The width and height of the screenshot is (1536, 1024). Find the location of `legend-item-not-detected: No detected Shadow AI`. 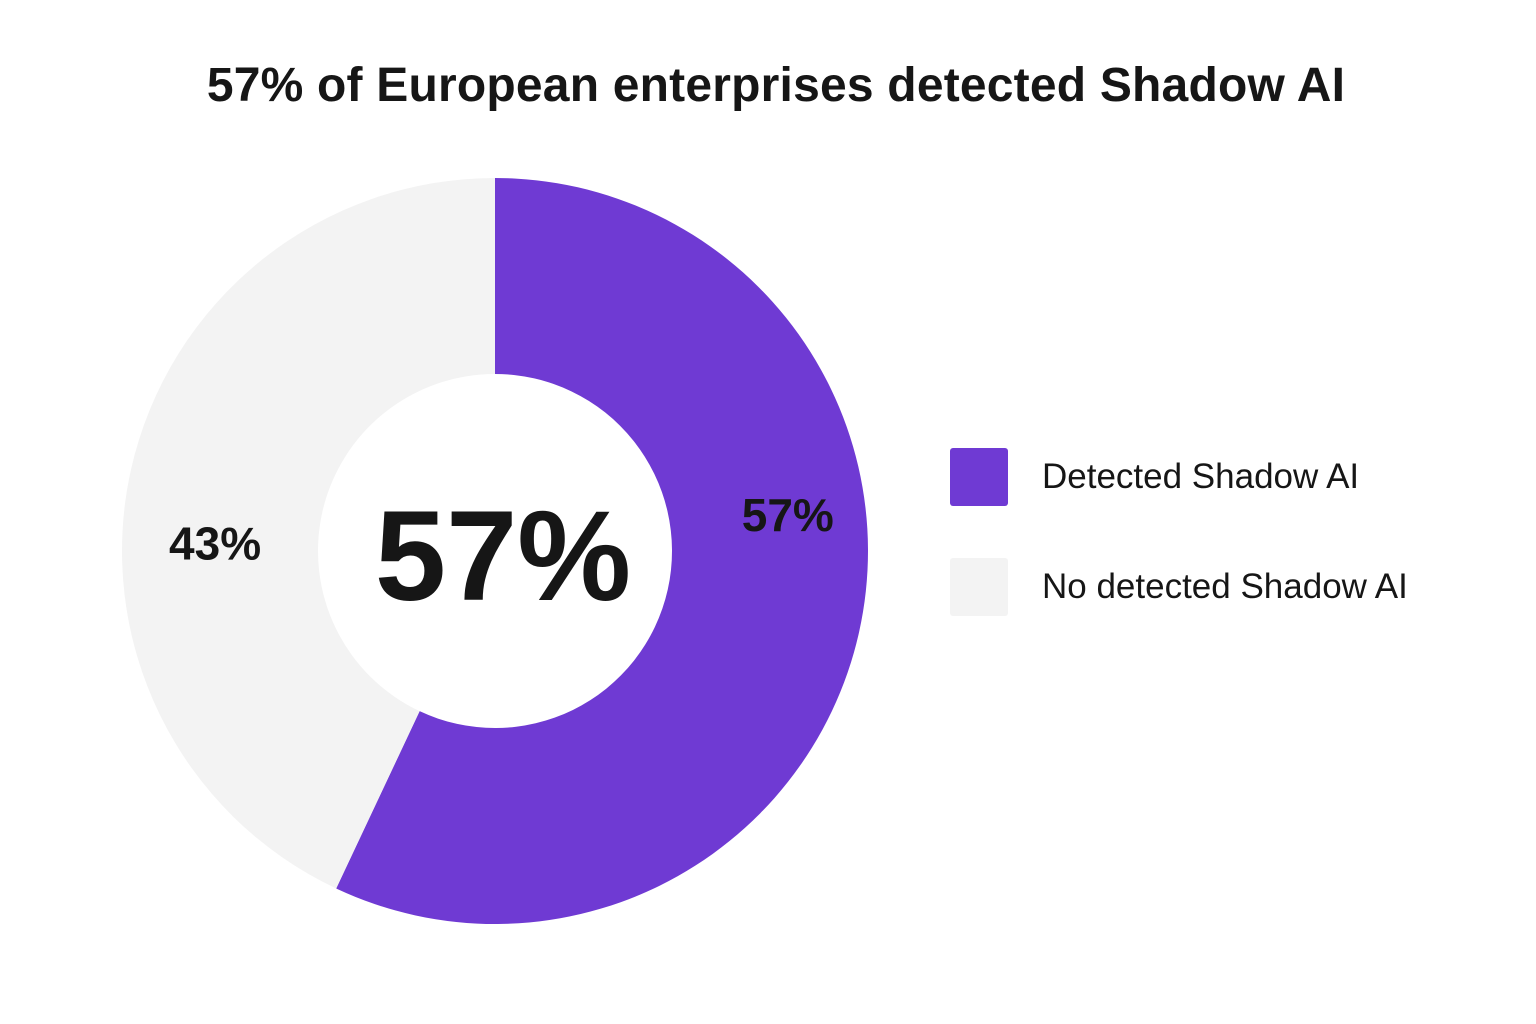

legend-item-not-detected: No detected Shadow AI is located at coordinates (1179, 587).